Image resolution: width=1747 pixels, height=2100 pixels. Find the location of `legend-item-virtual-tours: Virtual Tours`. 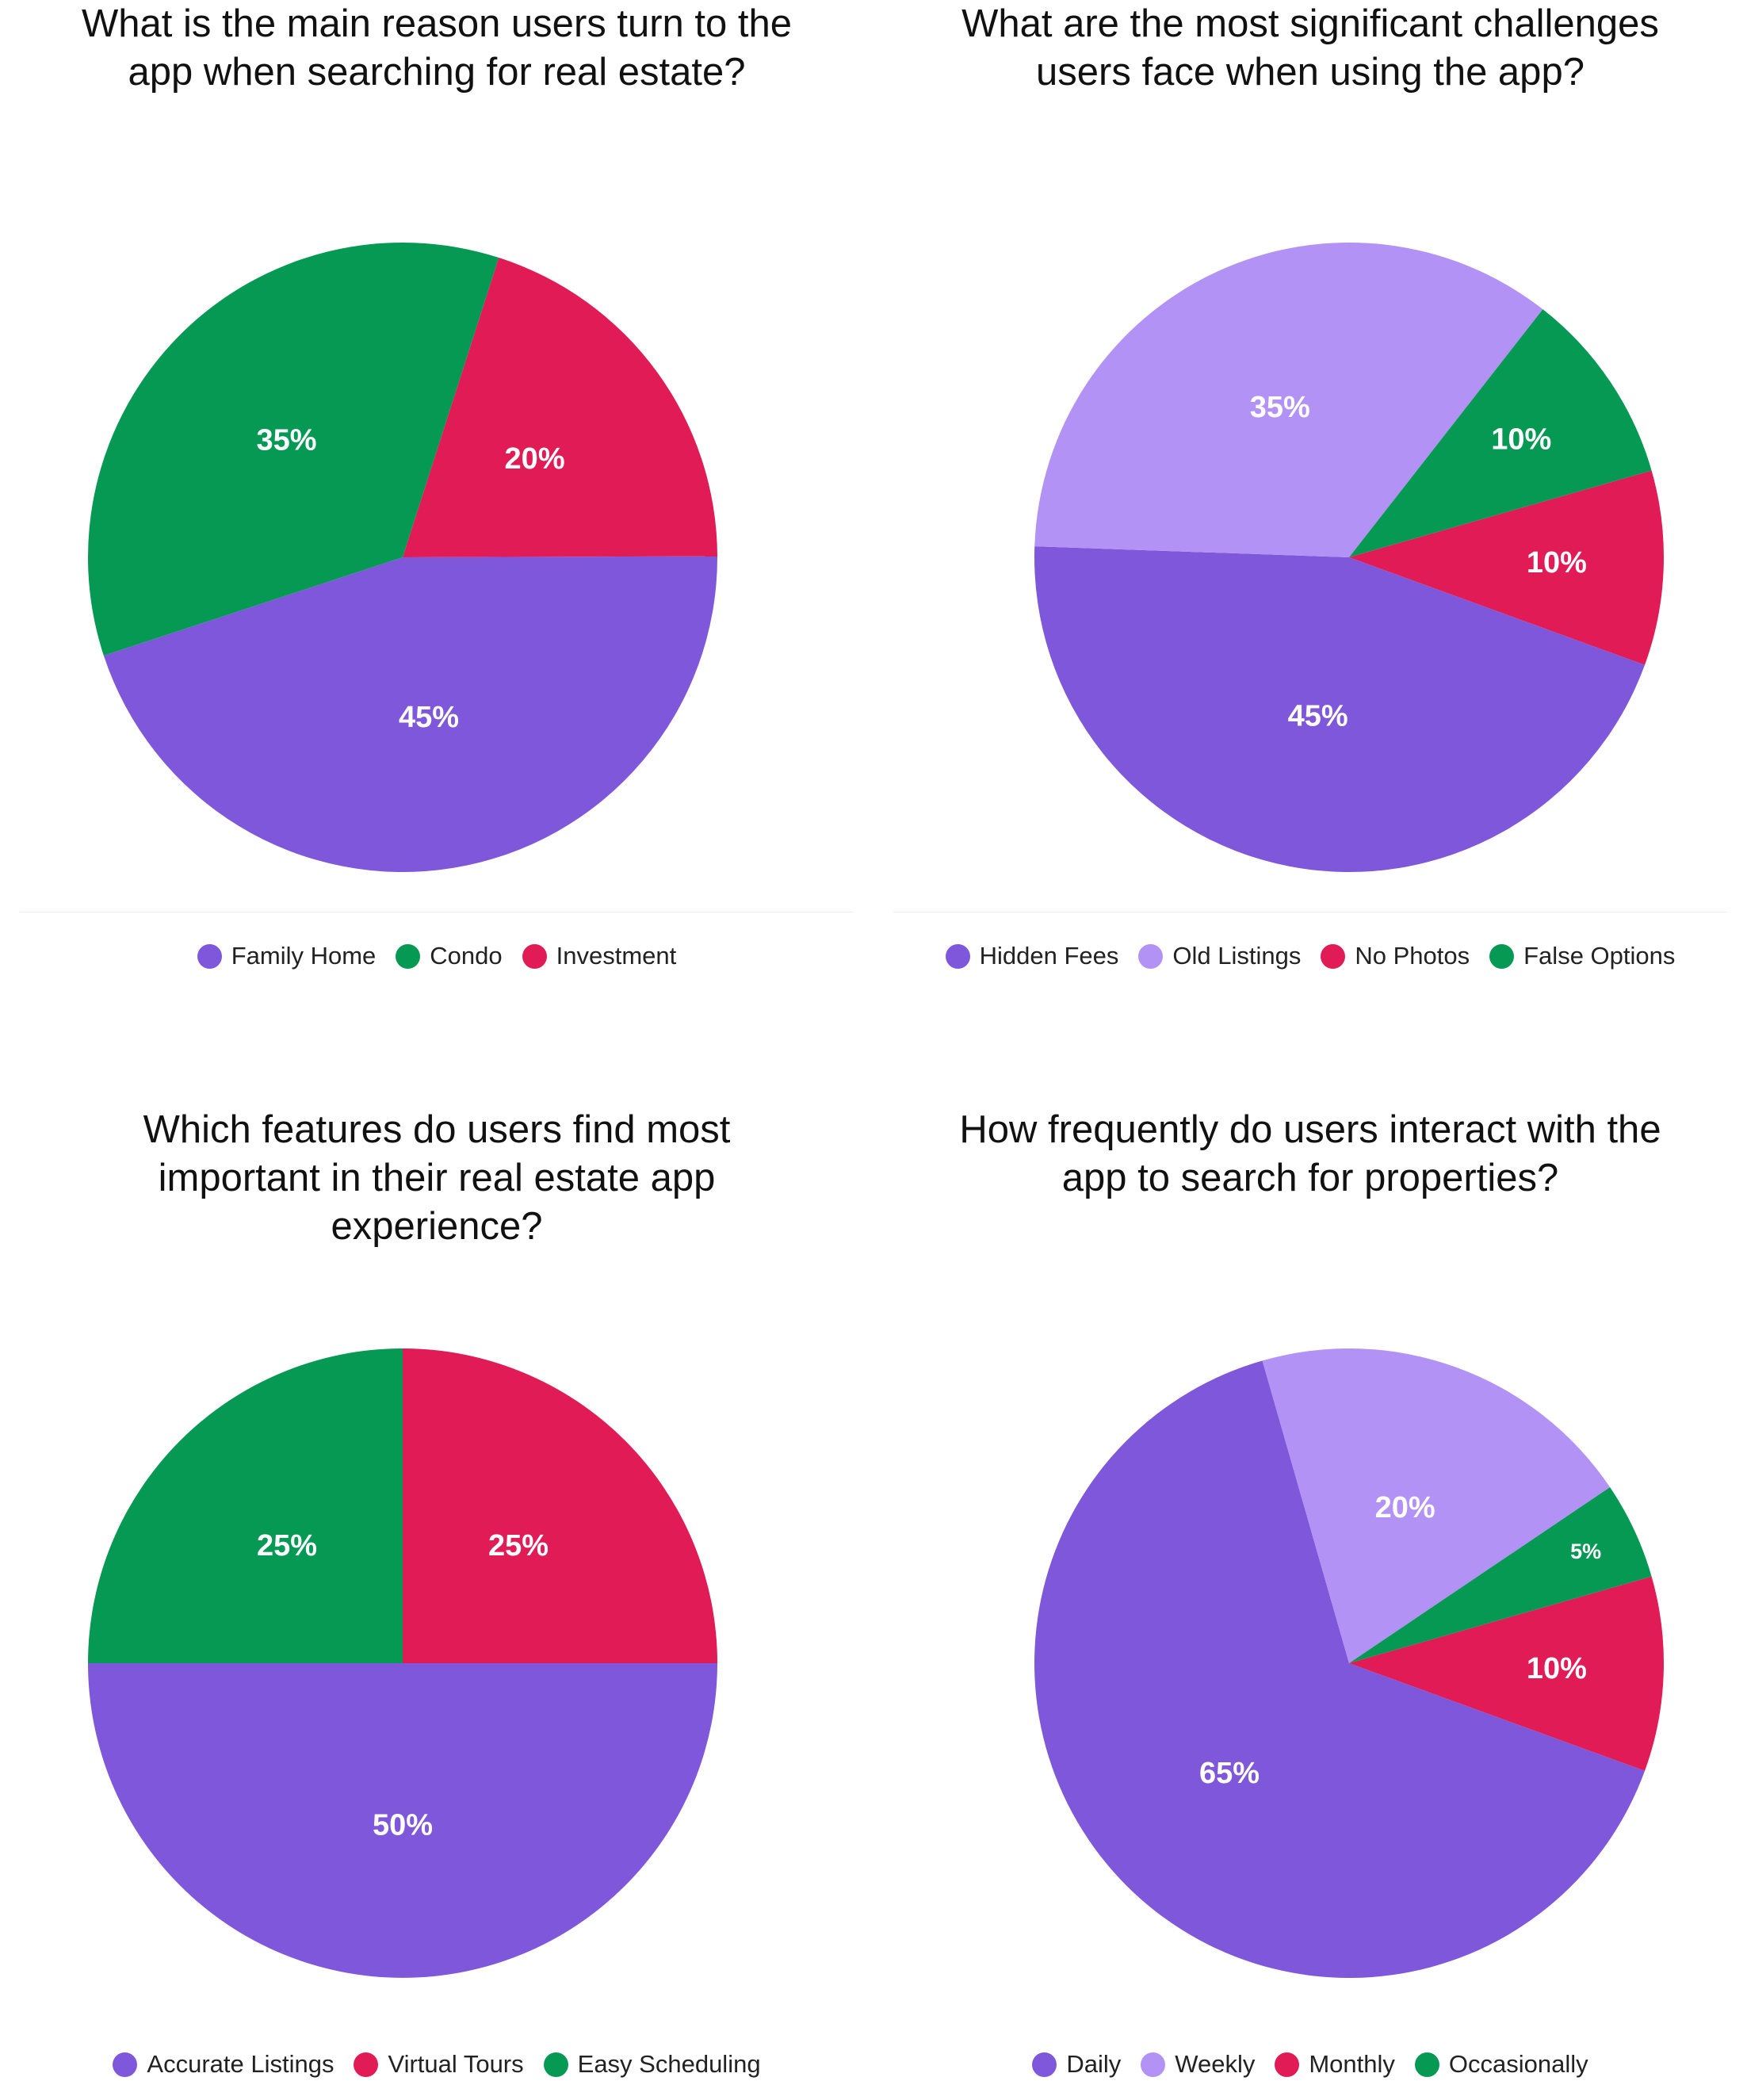

legend-item-virtual-tours: Virtual Tours is located at coordinates (439, 2064).